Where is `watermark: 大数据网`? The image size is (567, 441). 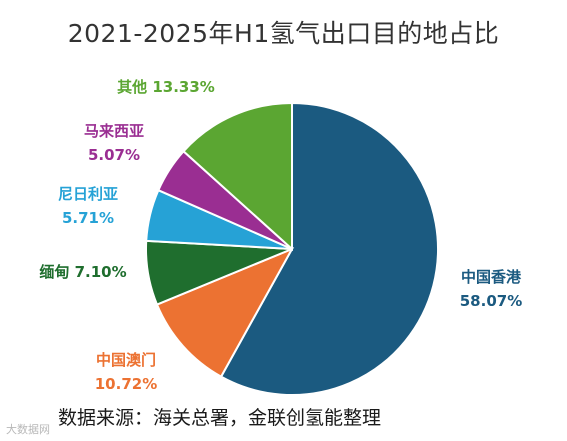 watermark: 大数据网 is located at coordinates (28, 429).